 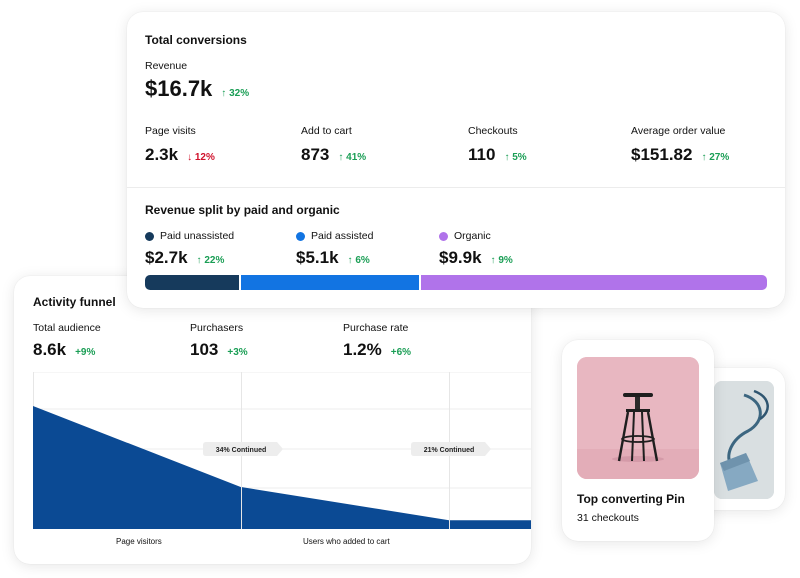 I want to click on metric-change-value: 5%, so click(x=519, y=157).